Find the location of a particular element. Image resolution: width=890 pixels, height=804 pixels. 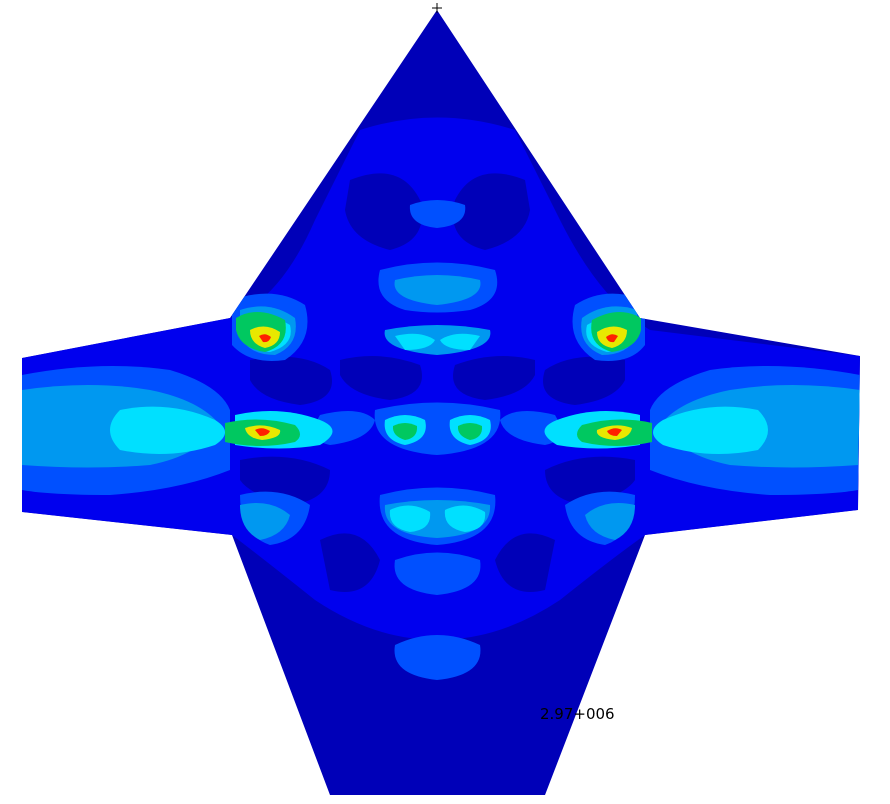

peak-value-label: 2.97+006 is located at coordinates (577, 714).